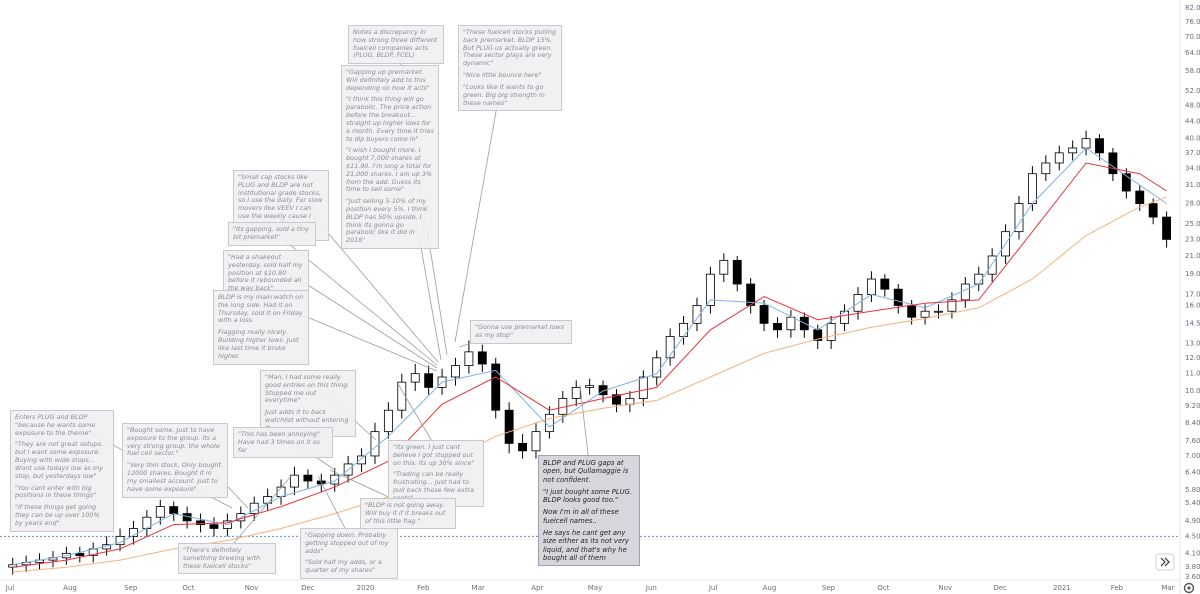 Image resolution: width=1200 pixels, height=594 pixels. I want to click on x-tick-label: Nov, so click(945, 588).